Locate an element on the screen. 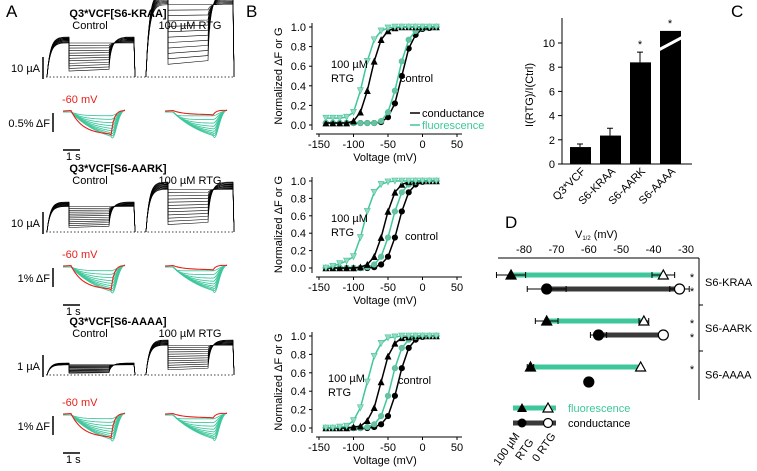  rtg-annotation: 100 µM is located at coordinates (349, 219).